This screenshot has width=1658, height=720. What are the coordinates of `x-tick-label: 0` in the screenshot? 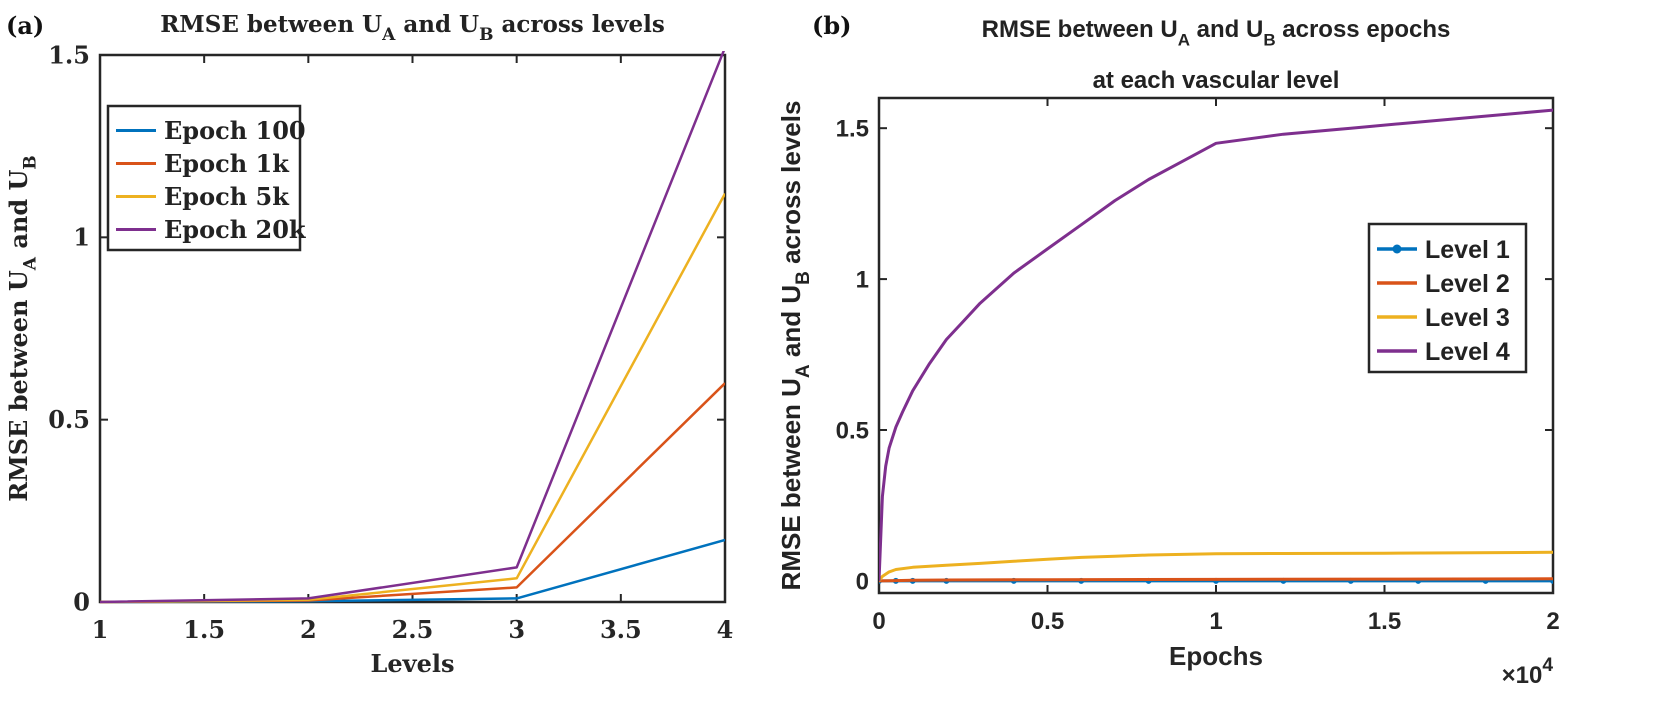 It's located at (878, 621).